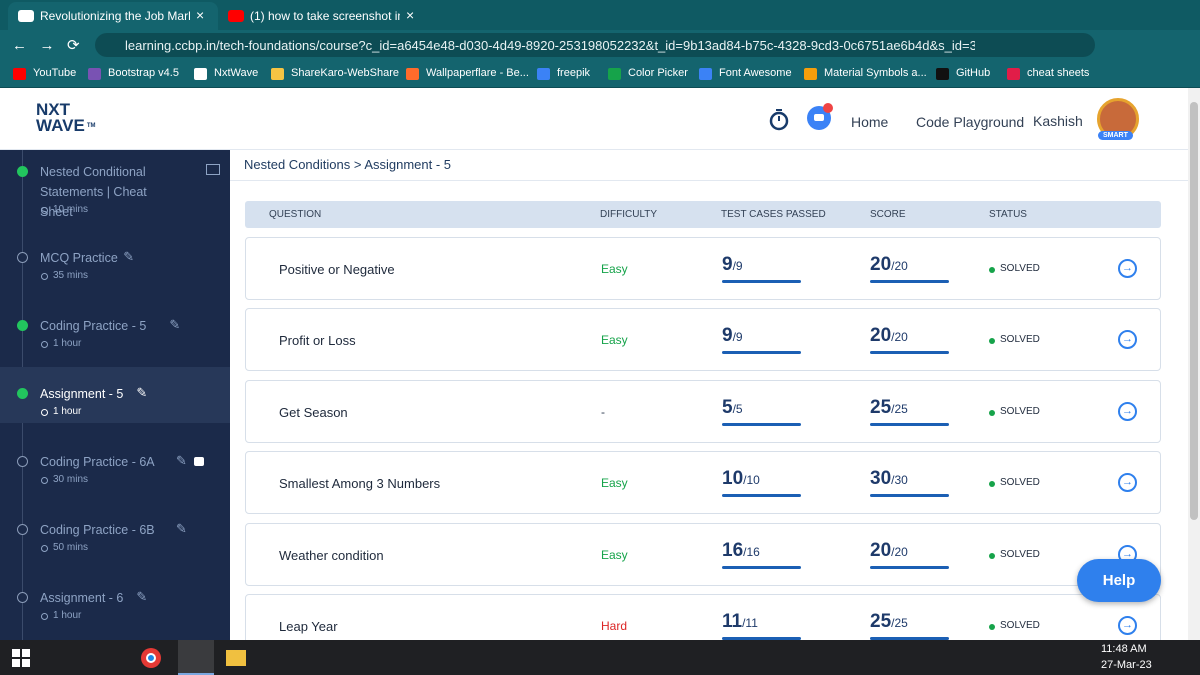 The image size is (1200, 675). What do you see at coordinates (21, 658) in the screenshot?
I see `start-button` at bounding box center [21, 658].